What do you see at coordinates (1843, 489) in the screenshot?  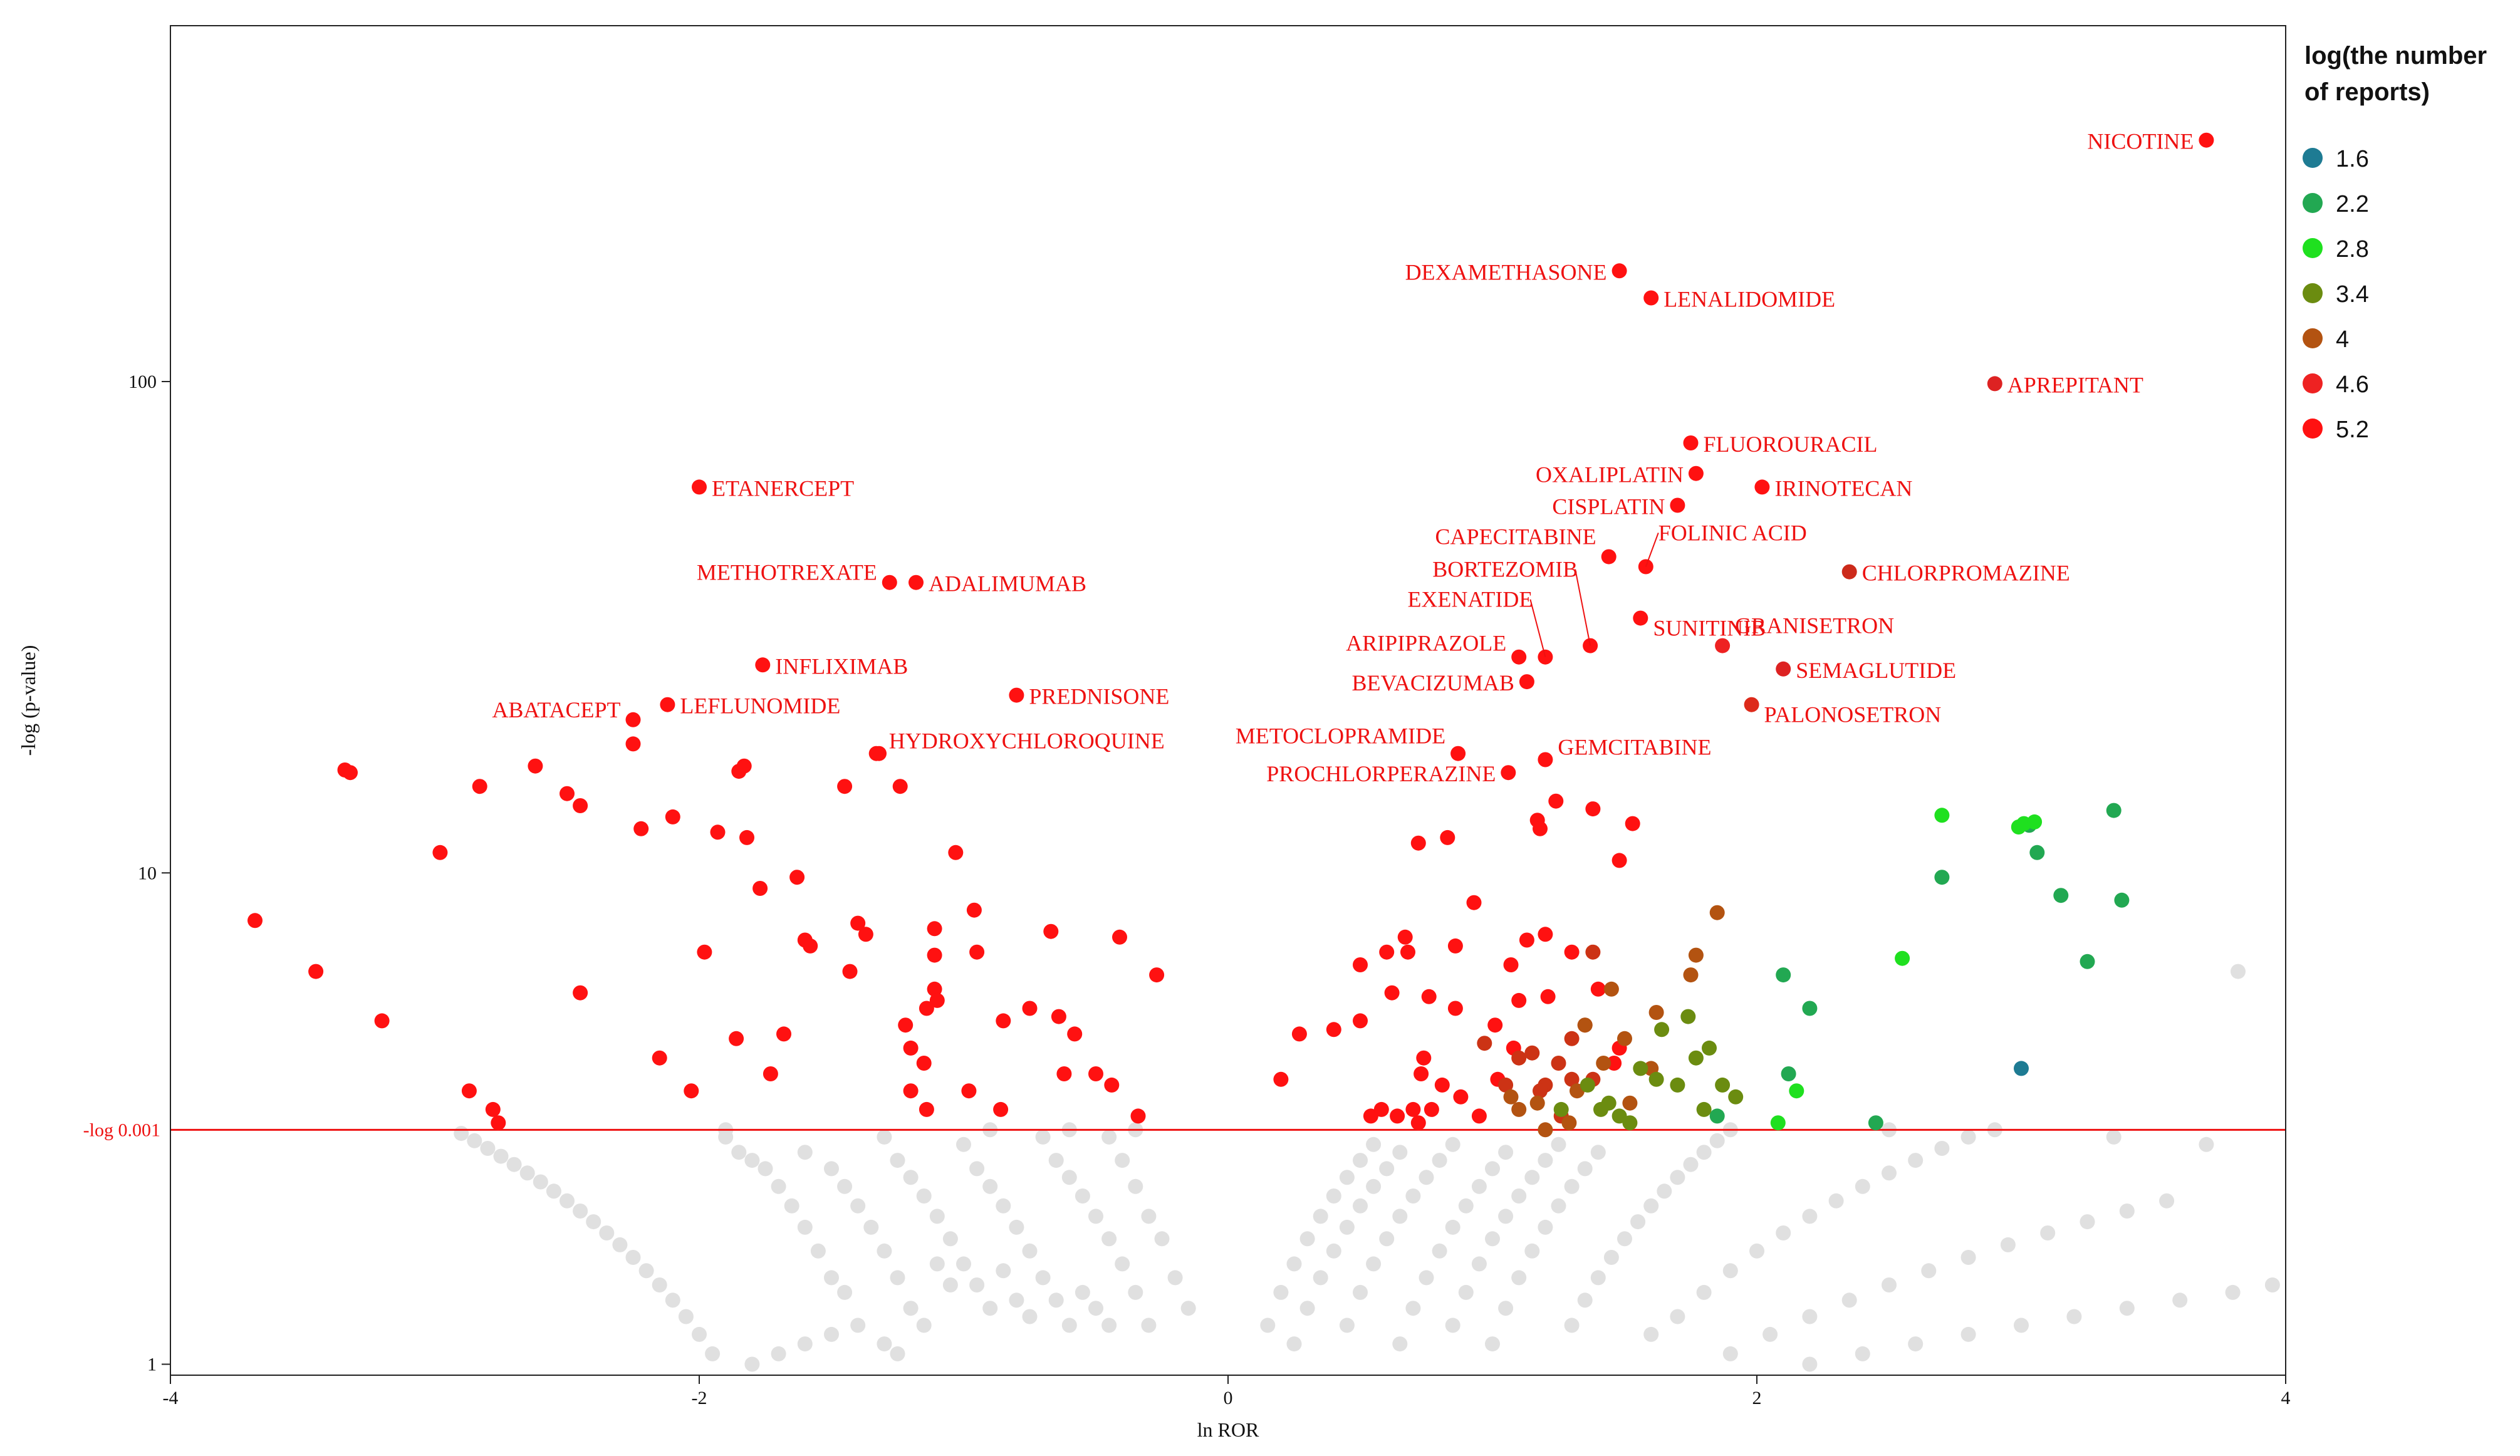 I see `drug-label: IRINOTECAN` at bounding box center [1843, 489].